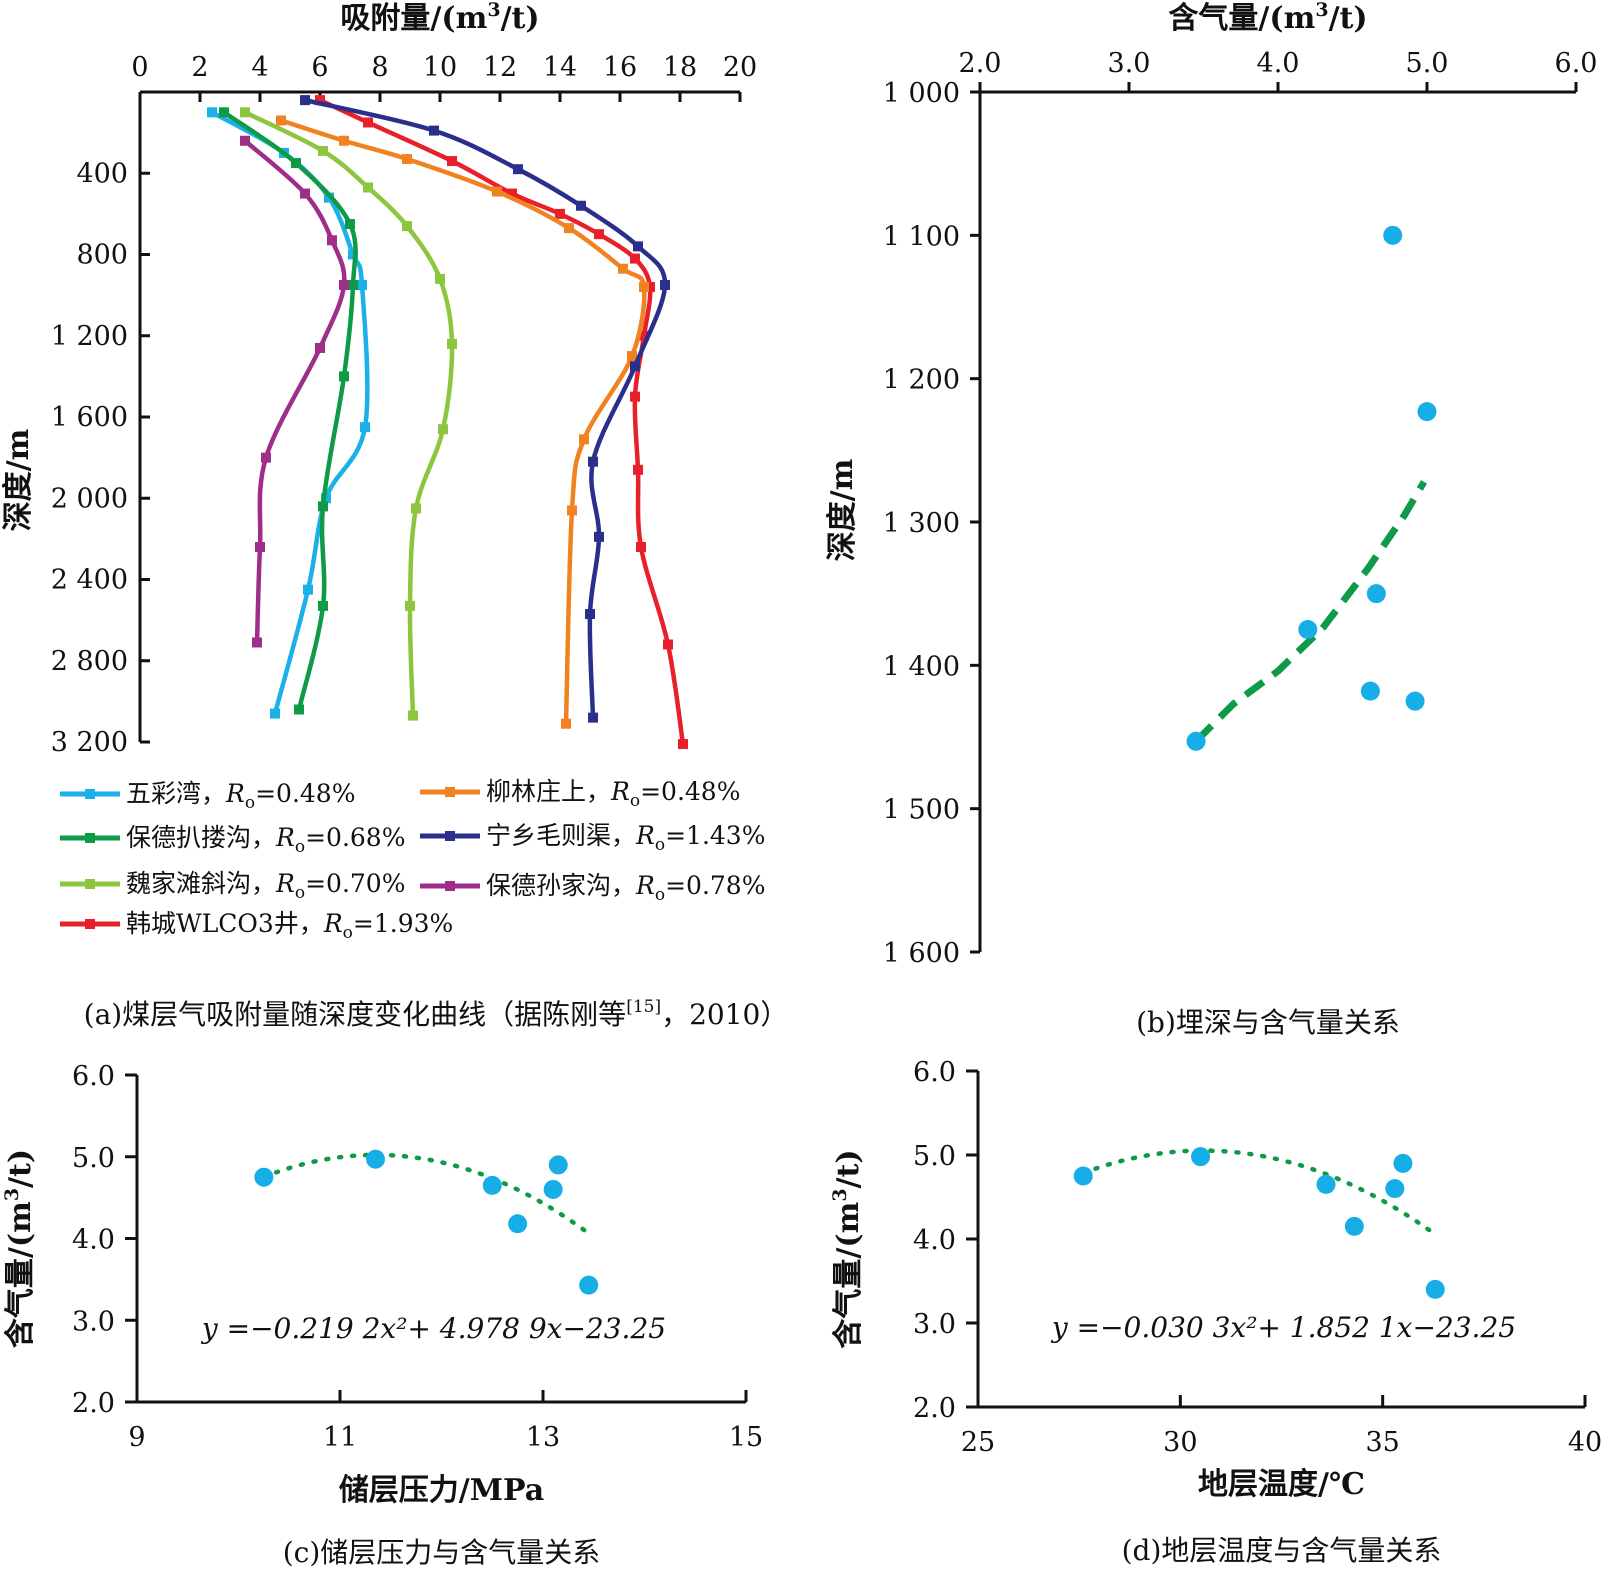  Describe the element at coordinates (625, 888) in the screenshot. I see `legend-label: 保德孙家沟，Ro=0.78%` at that location.